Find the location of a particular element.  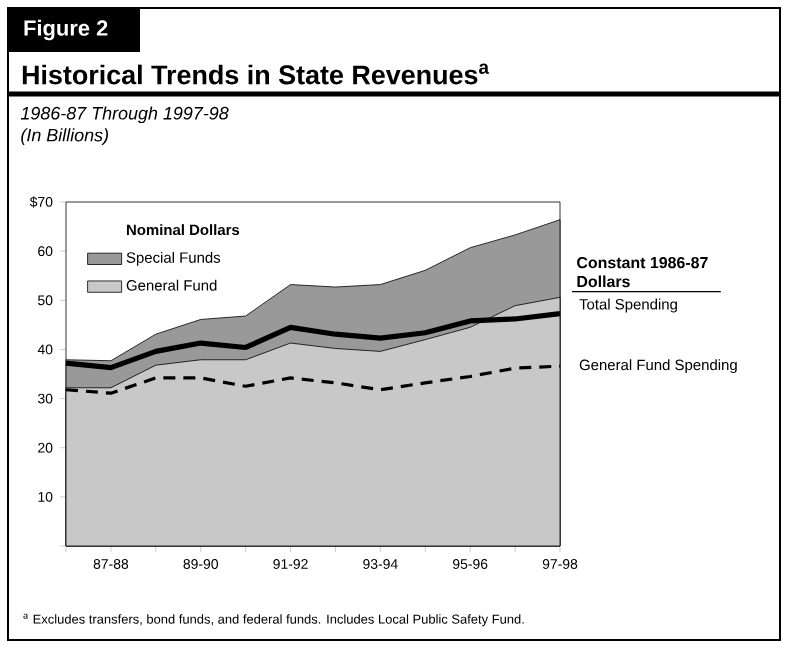

caption: Figure 2 is located at coordinates (66, 30).